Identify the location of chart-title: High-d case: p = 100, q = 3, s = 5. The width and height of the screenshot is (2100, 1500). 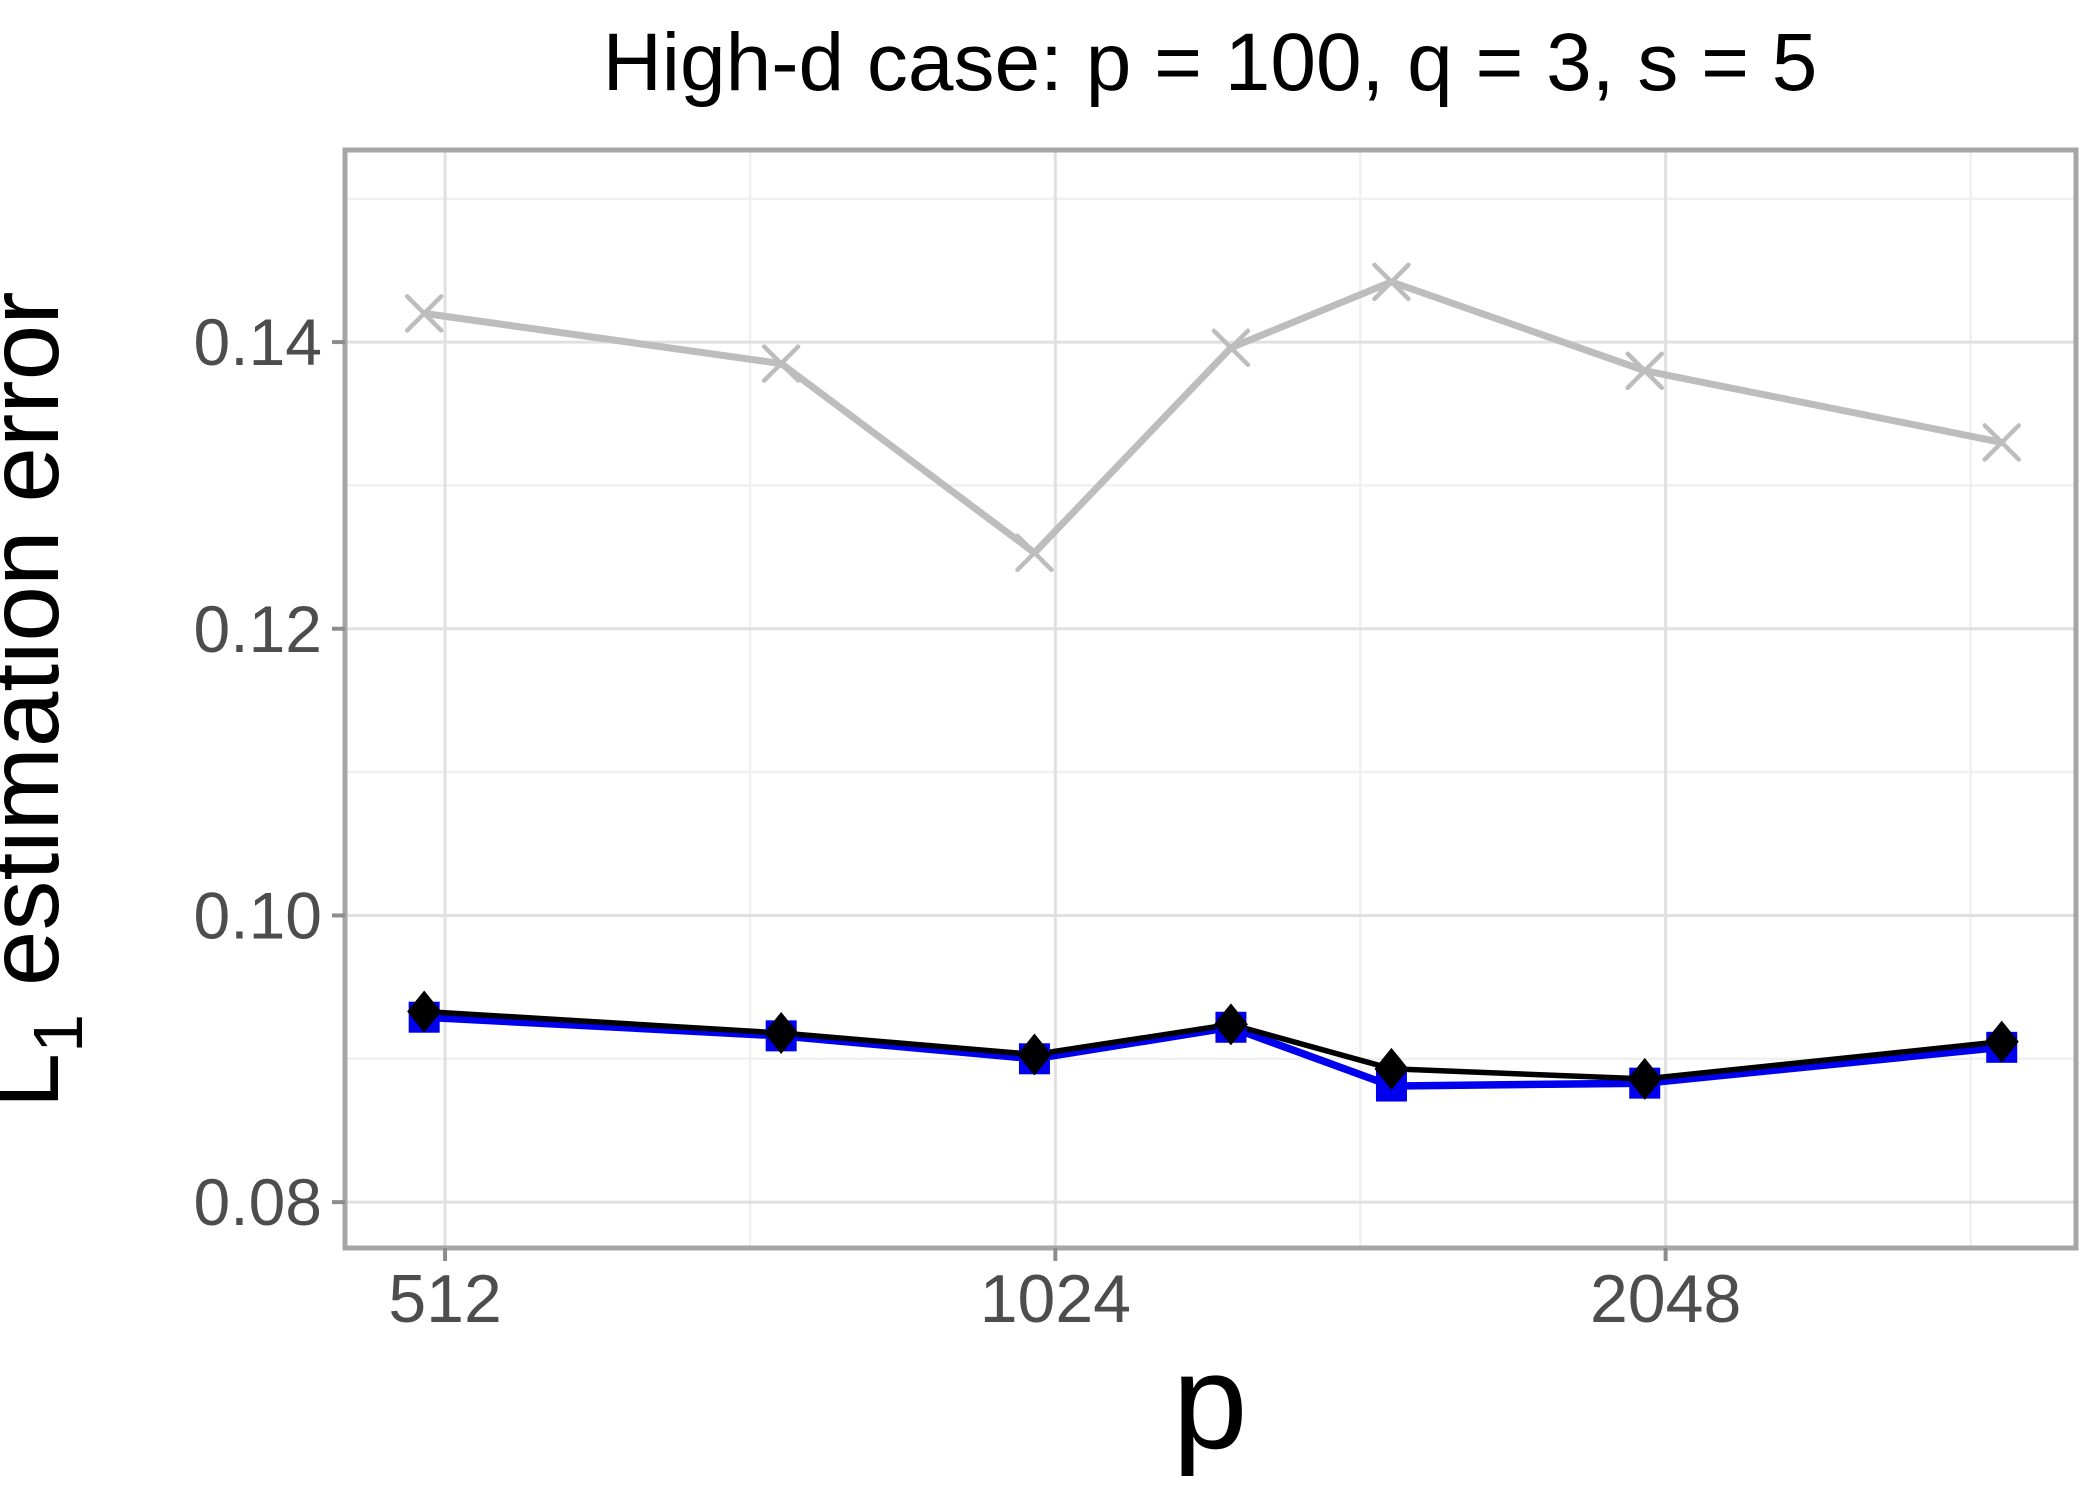
(1210, 62).